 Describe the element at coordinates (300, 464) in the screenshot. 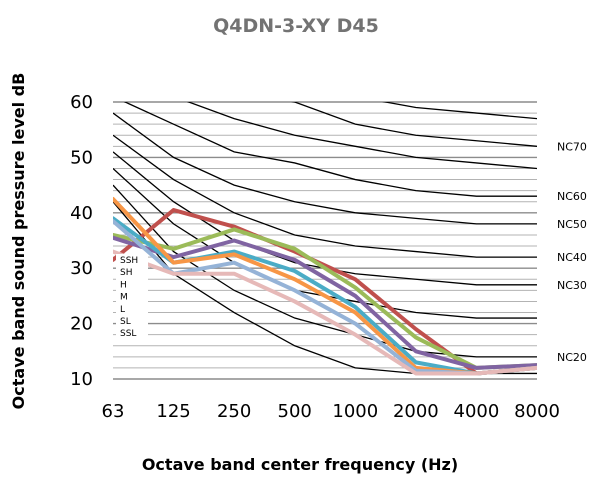

I see `x-axis-title: Octave band center frequency (Hz)` at that location.